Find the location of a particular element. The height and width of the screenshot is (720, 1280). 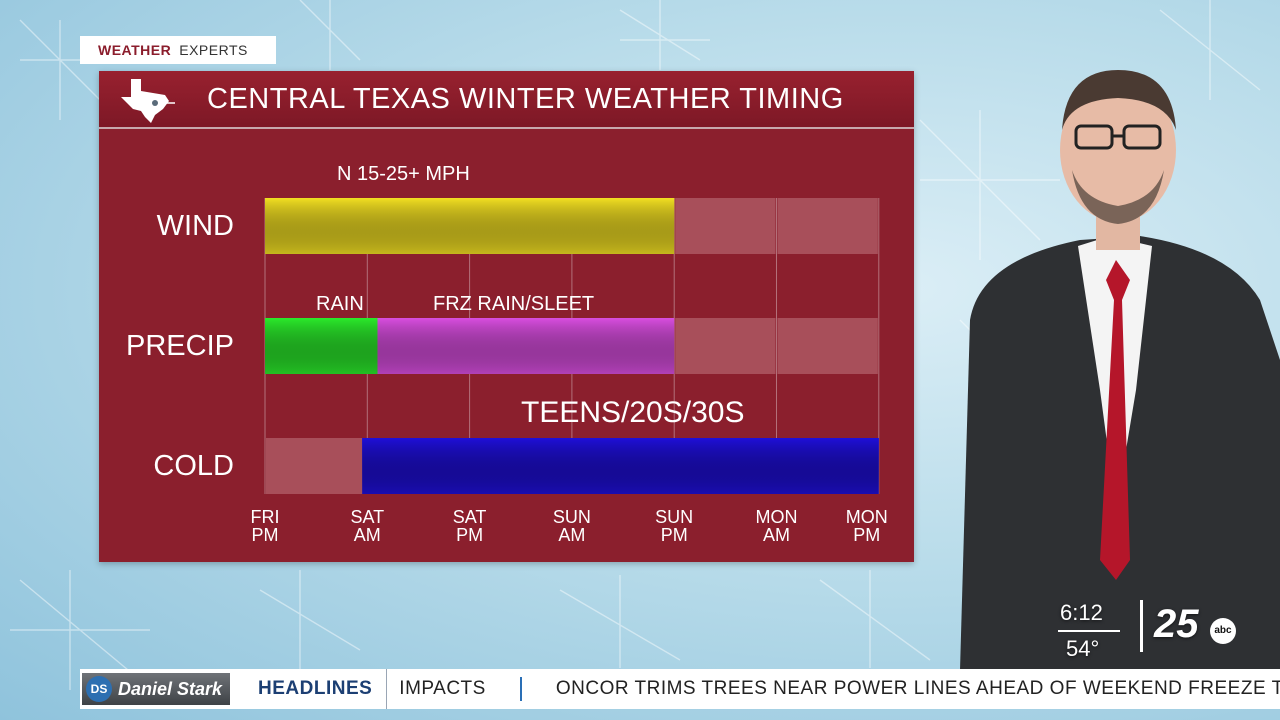

bar-shade-cold is located at coordinates (620, 466).